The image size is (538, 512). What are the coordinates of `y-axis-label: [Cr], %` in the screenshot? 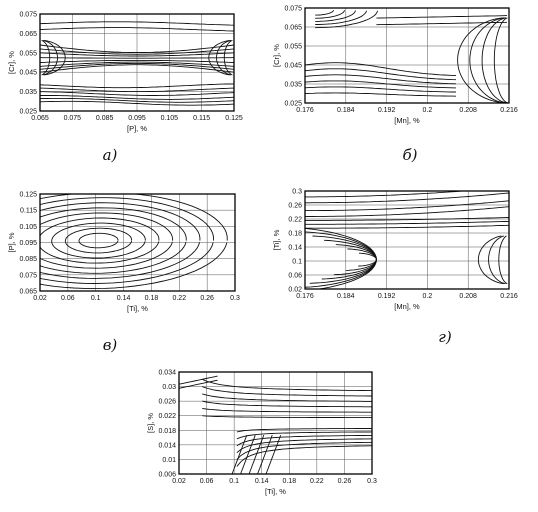 It's located at (276, 55).